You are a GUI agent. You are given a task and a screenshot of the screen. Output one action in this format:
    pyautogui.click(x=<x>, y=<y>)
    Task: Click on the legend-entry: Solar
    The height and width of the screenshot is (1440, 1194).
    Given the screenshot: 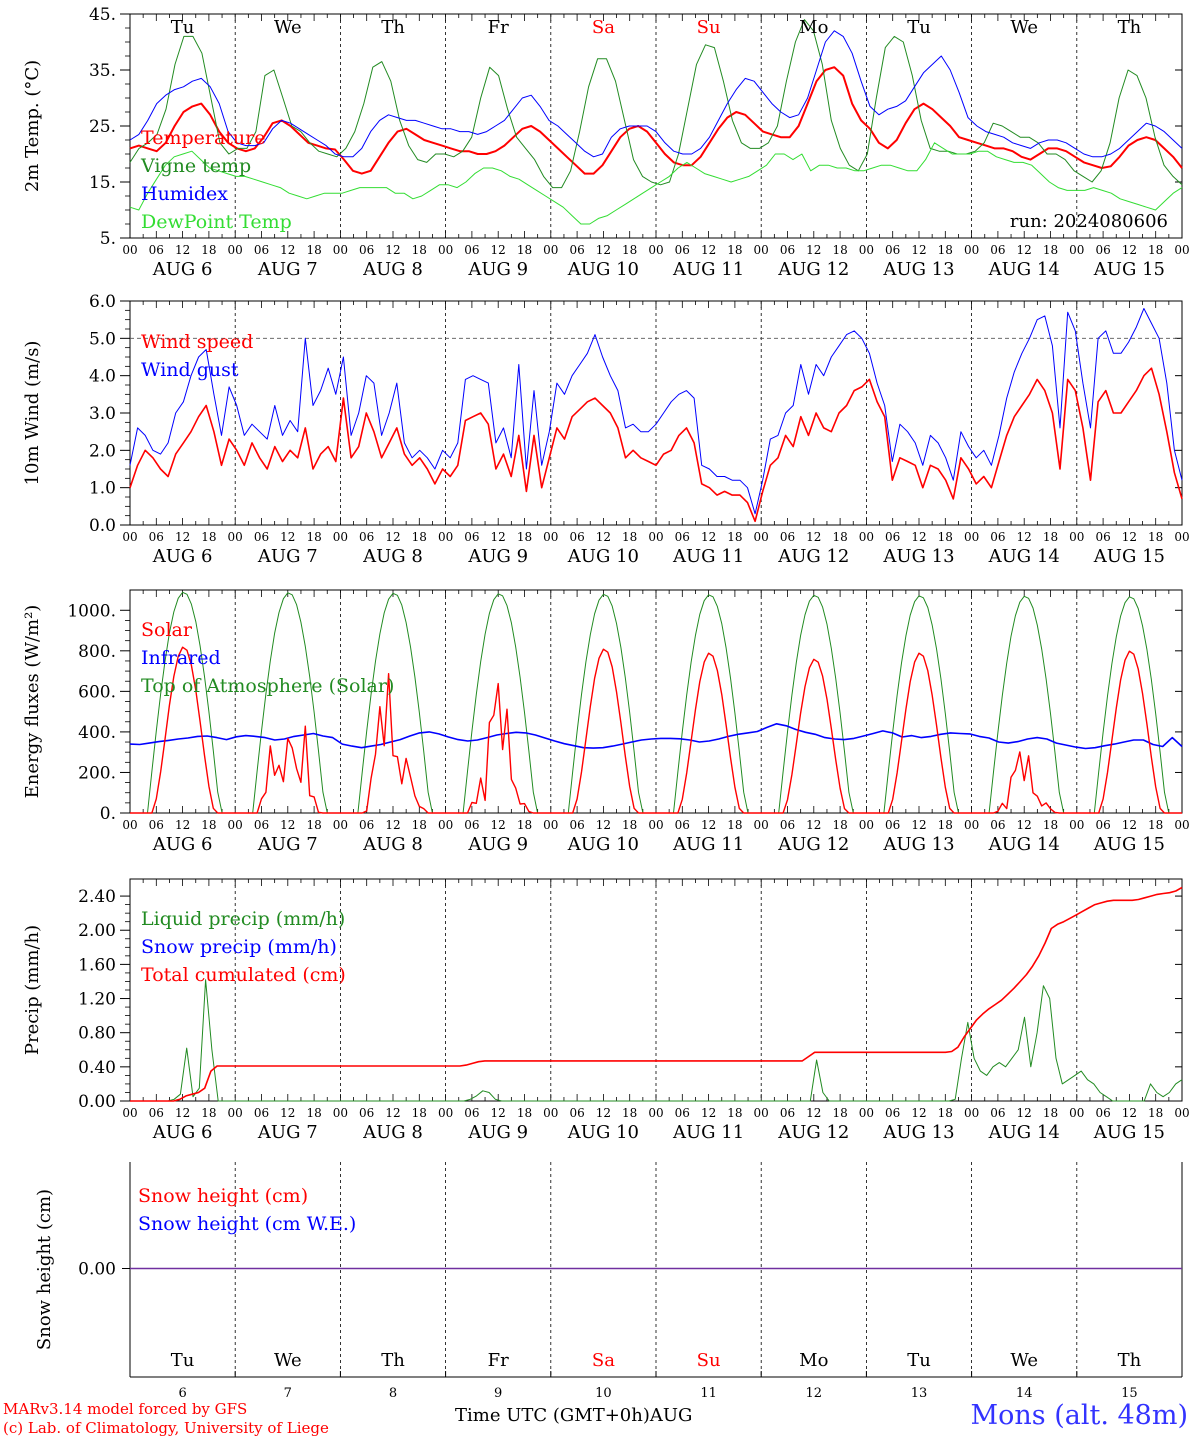 What is the action you would take?
    pyautogui.click(x=167, y=630)
    